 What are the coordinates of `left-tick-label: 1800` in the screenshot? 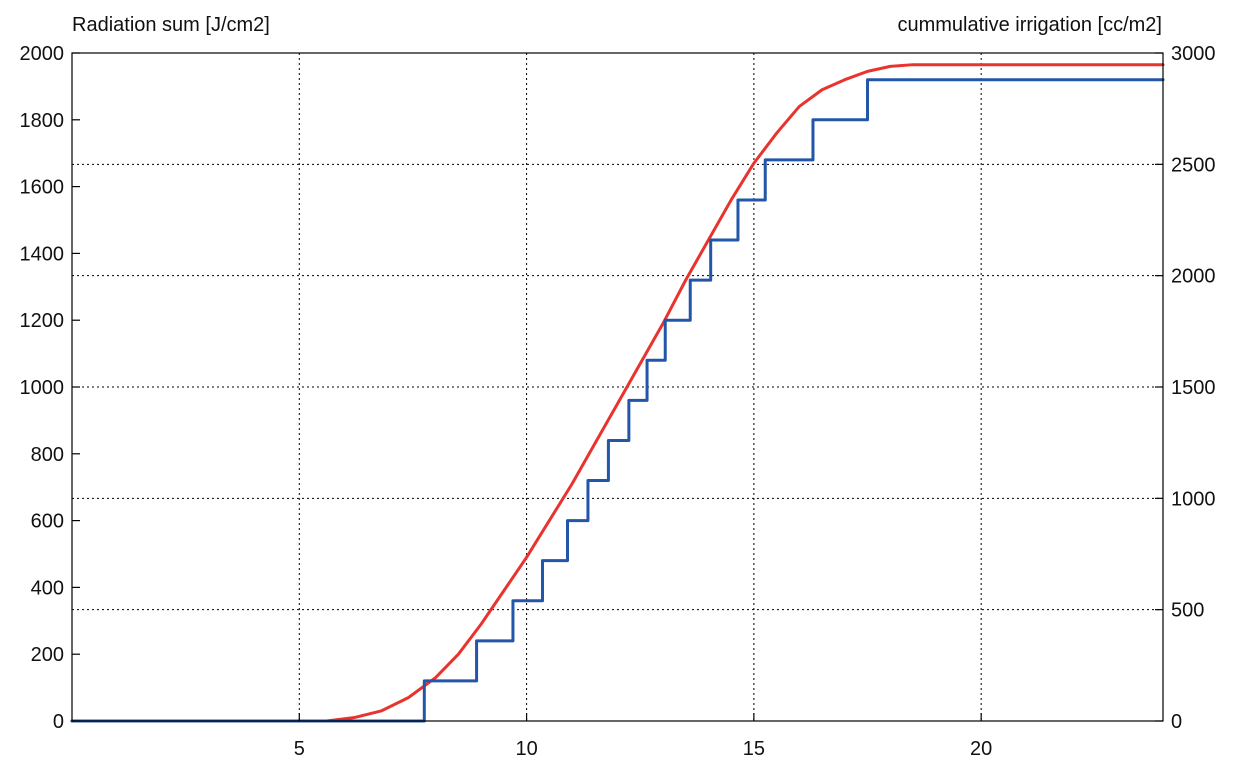 It's located at (42, 121).